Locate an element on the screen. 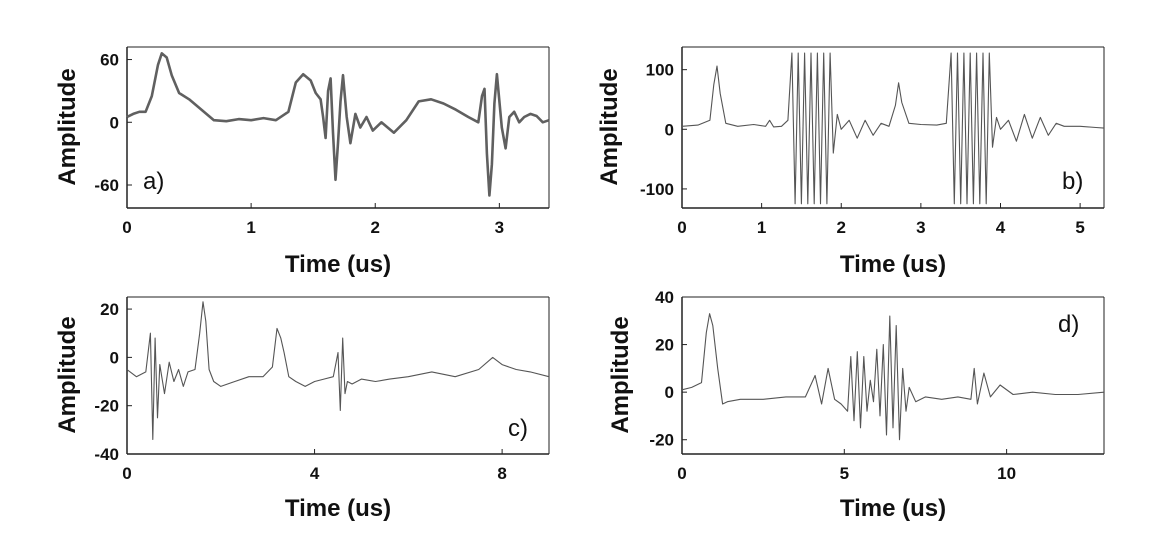  panel-b-y-tick-label: 0 is located at coordinates (669, 129).